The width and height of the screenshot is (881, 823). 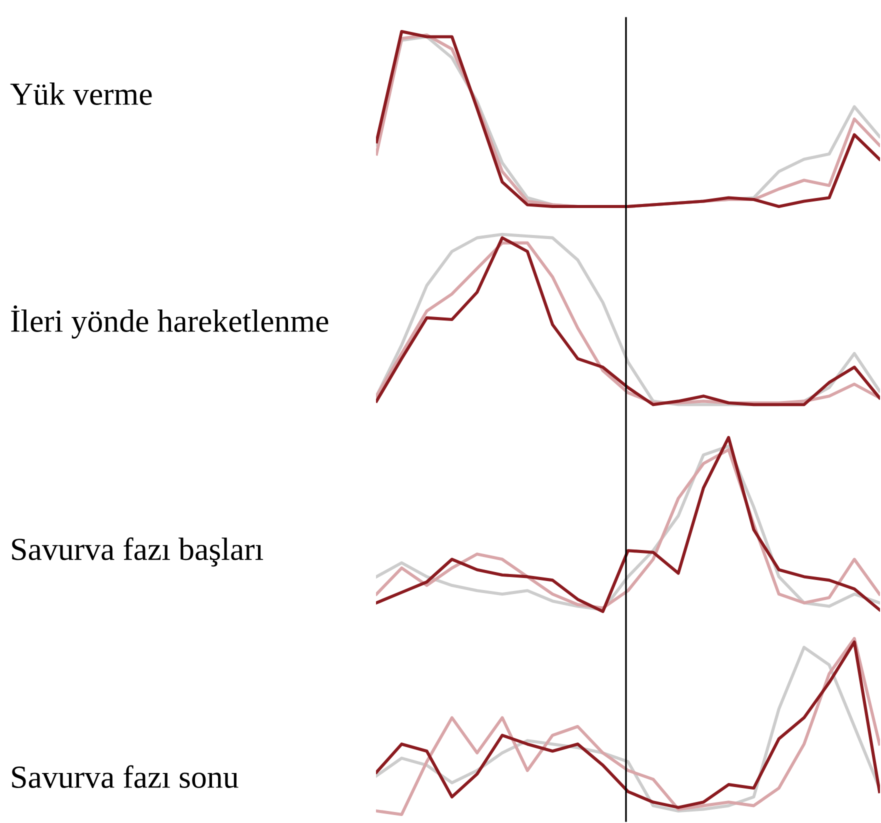 I want to click on y-axis-title: Savurva fazı sonu, so click(x=125, y=776).